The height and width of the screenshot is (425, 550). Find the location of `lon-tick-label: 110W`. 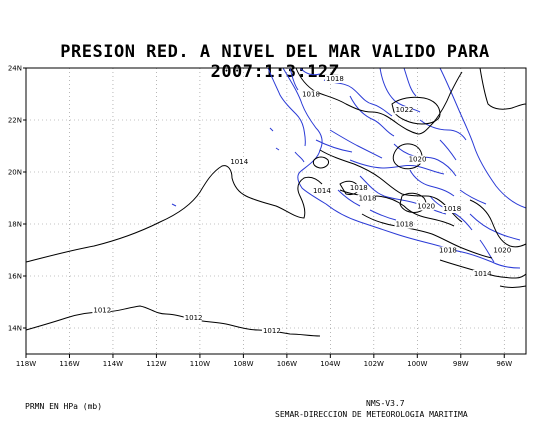

lon-tick-label: 110W is located at coordinates (200, 364).